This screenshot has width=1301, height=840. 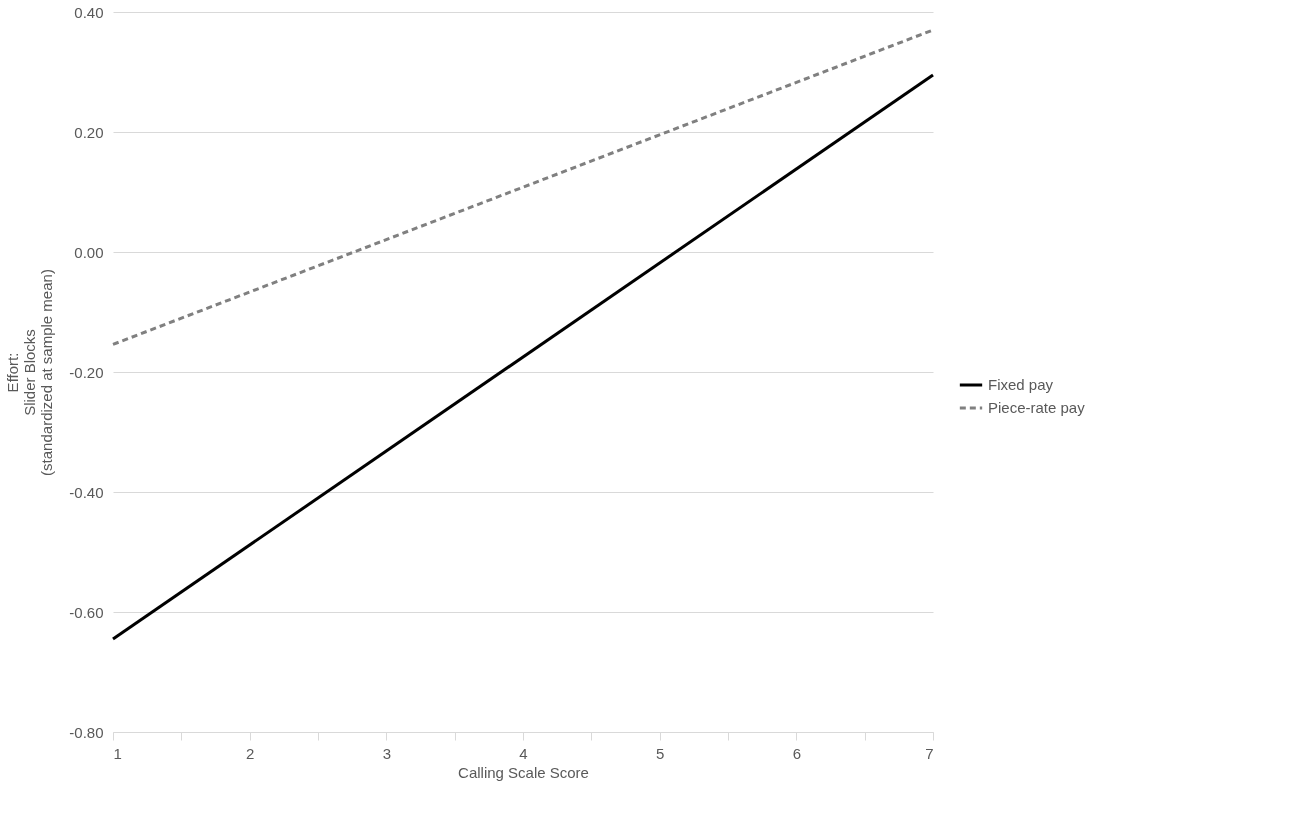 What do you see at coordinates (1021, 384) in the screenshot?
I see `legend-label: Fixed pay` at bounding box center [1021, 384].